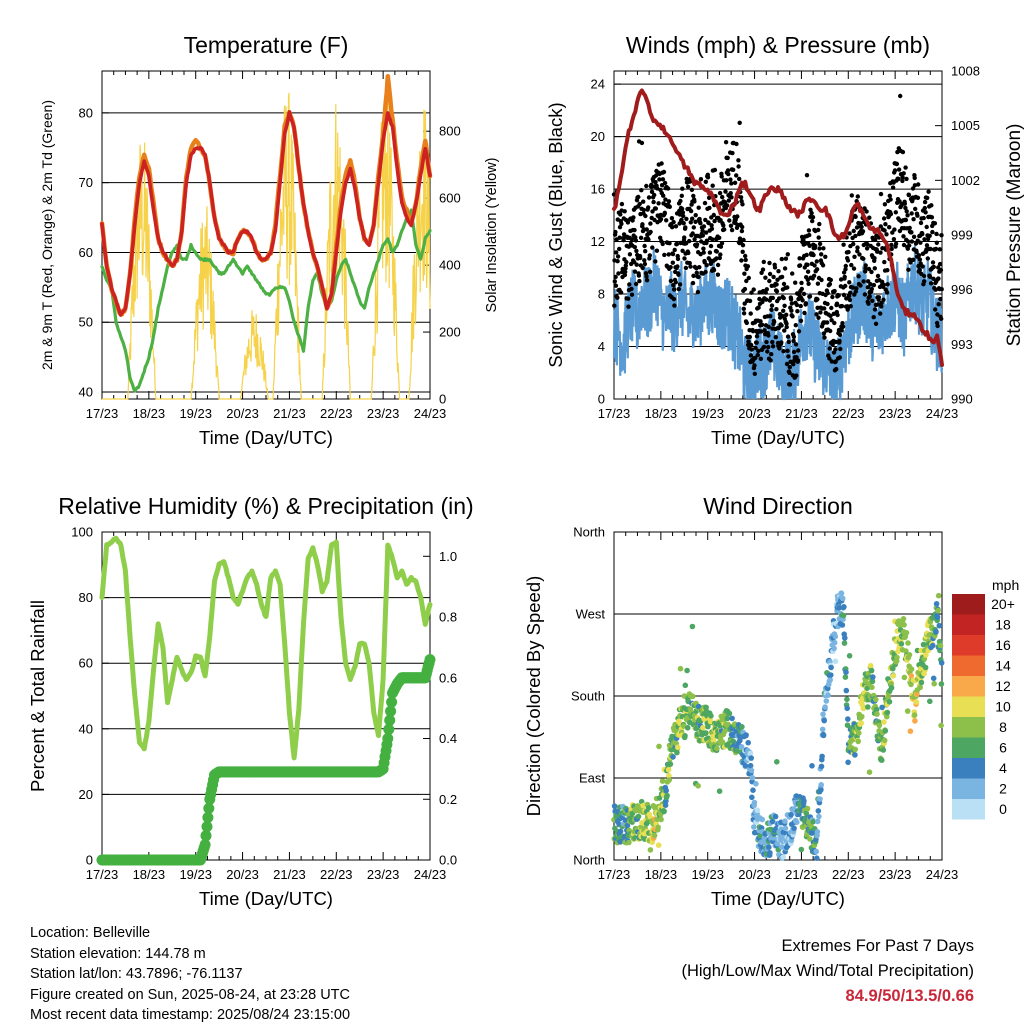 Image resolution: width=1024 pixels, height=1026 pixels. Describe the element at coordinates (778, 322) in the screenshot. I see `series-sonic-wind` at that location.